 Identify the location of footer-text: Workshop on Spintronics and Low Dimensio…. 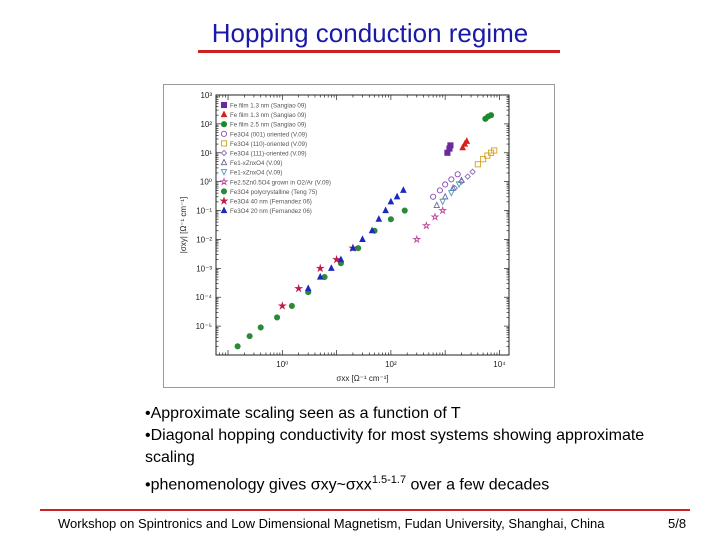
(331, 523).